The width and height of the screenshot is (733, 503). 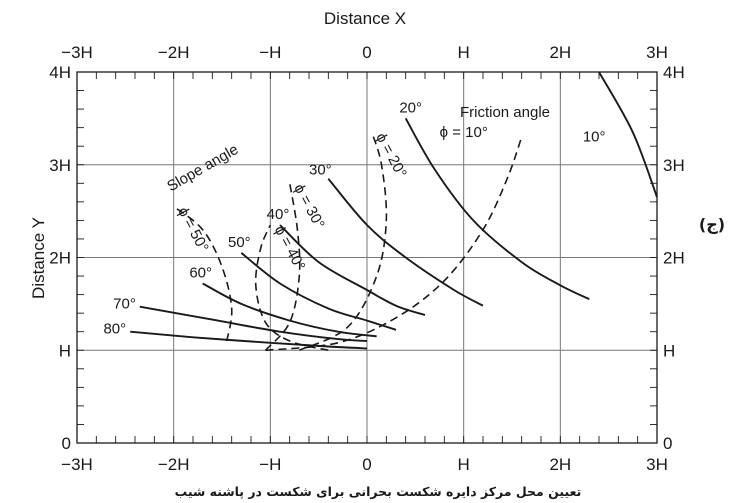 I want to click on friction-curve-label: ϕ = 10°, so click(x=464, y=132).